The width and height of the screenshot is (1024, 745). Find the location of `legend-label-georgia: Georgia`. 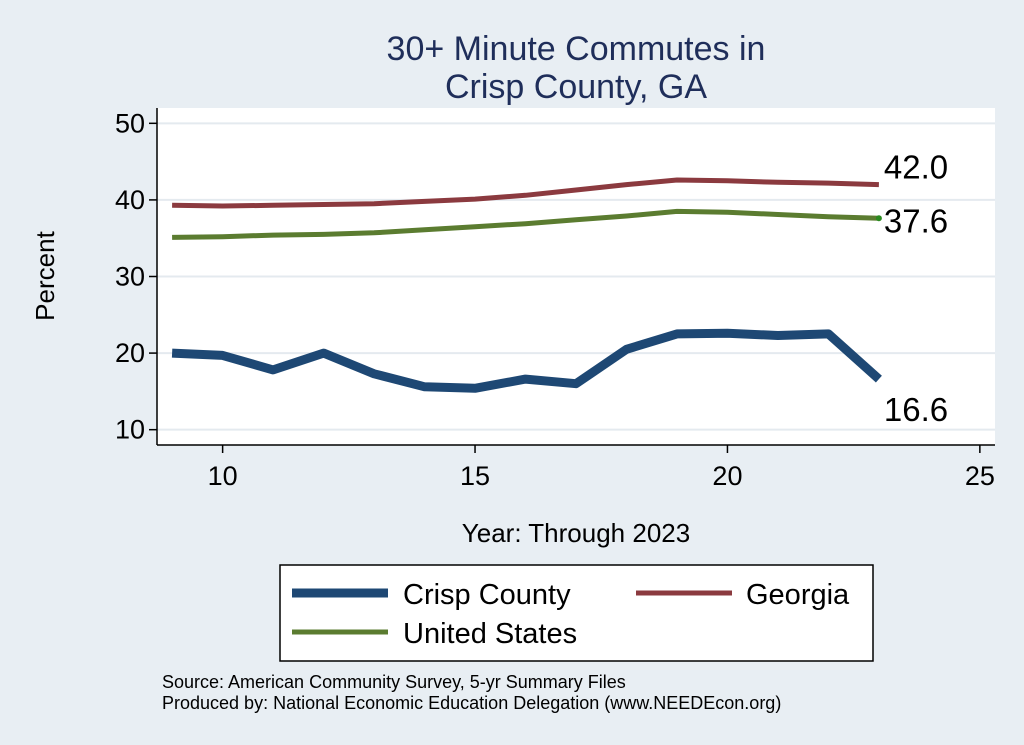

legend-label-georgia: Georgia is located at coordinates (798, 595).